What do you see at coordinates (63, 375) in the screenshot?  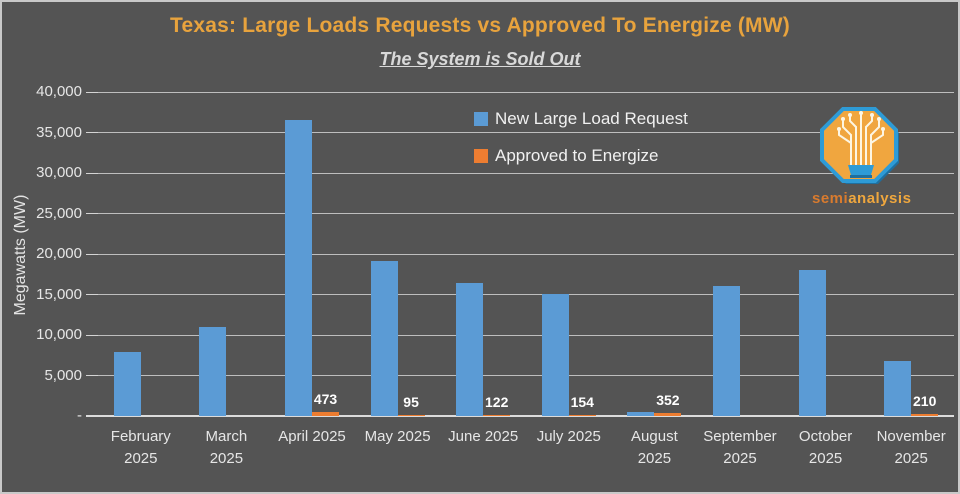 I see `y-axis-tick-label: 5,000` at bounding box center [63, 375].